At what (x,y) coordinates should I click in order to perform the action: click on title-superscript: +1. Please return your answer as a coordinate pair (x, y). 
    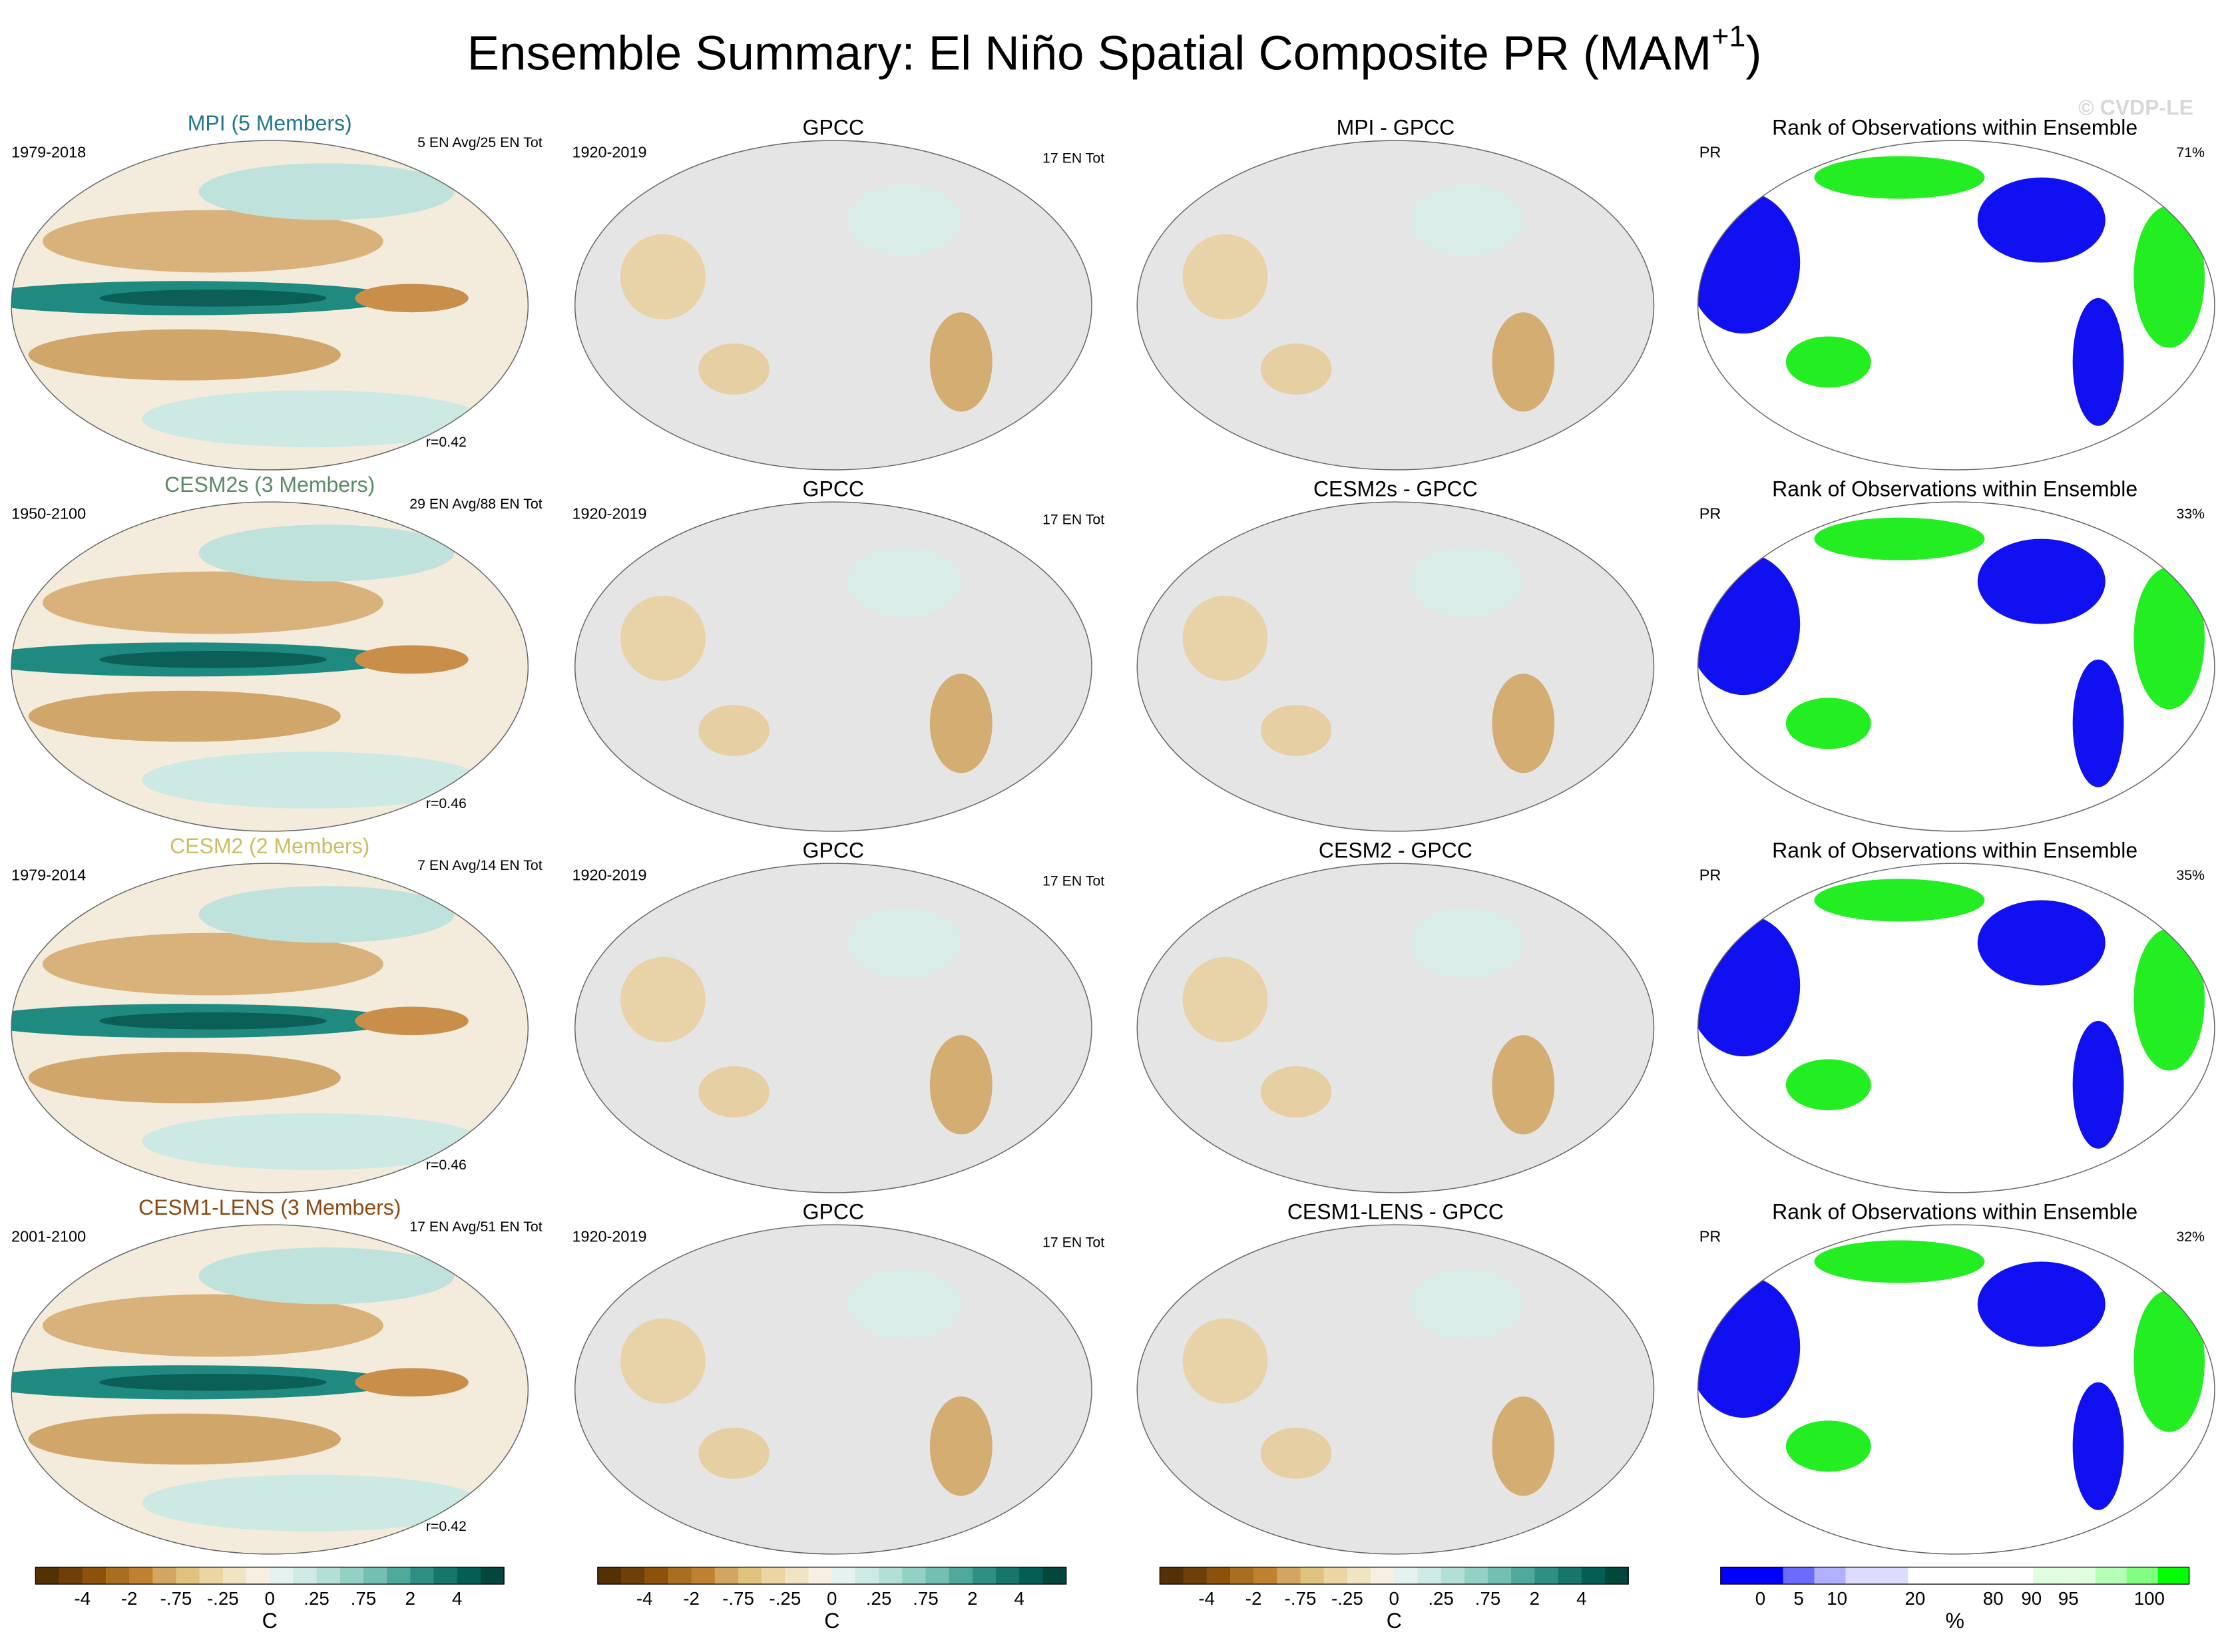
    Looking at the image, I should click on (1728, 36).